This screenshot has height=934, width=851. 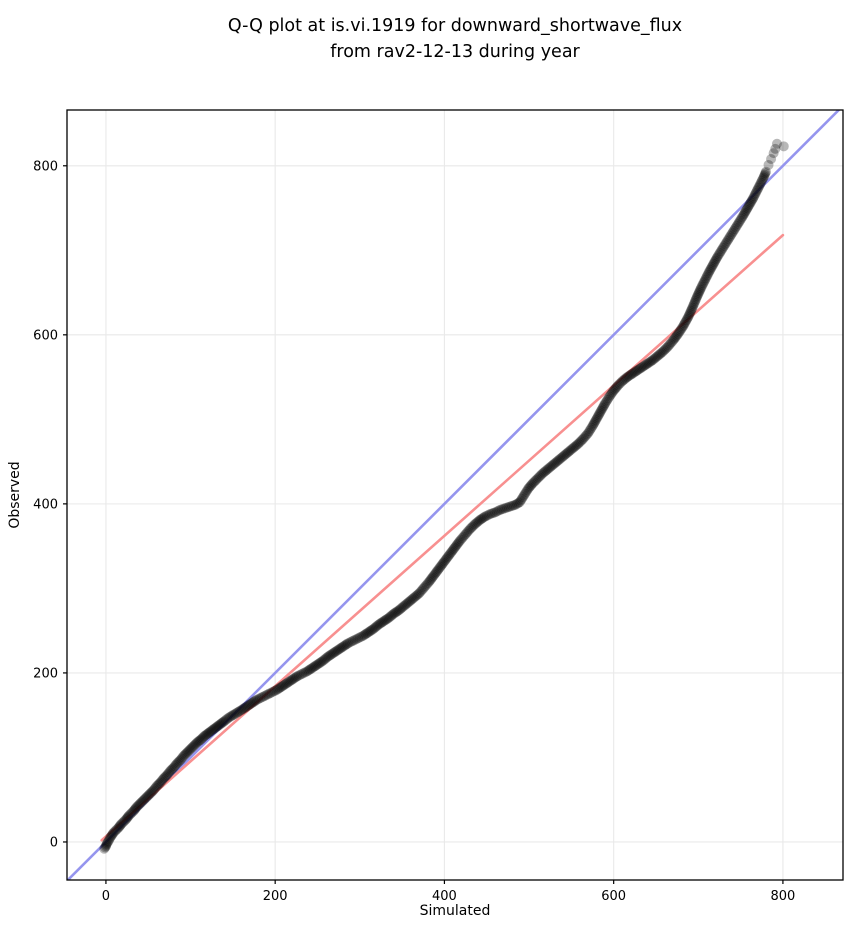 I want to click on chart-title-line2: from rav2-12-13 during year, so click(x=455, y=52).